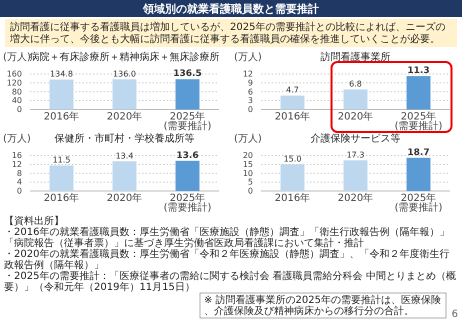 This screenshot has height=320, width=462. I want to click on data-label: 17.3, so click(355, 155).